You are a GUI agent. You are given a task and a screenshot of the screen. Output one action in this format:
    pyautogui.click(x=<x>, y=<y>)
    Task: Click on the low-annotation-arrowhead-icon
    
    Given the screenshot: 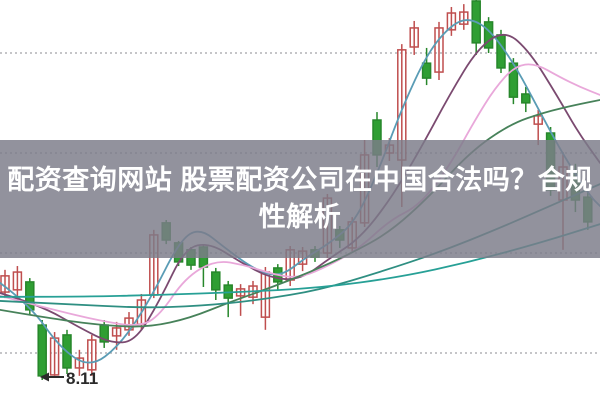 What is the action you would take?
    pyautogui.click(x=44, y=377)
    